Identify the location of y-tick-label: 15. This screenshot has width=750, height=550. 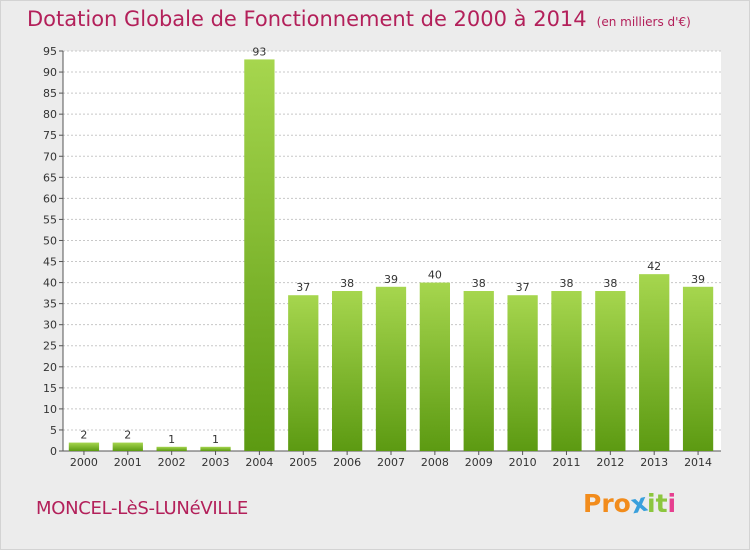
(50, 388).